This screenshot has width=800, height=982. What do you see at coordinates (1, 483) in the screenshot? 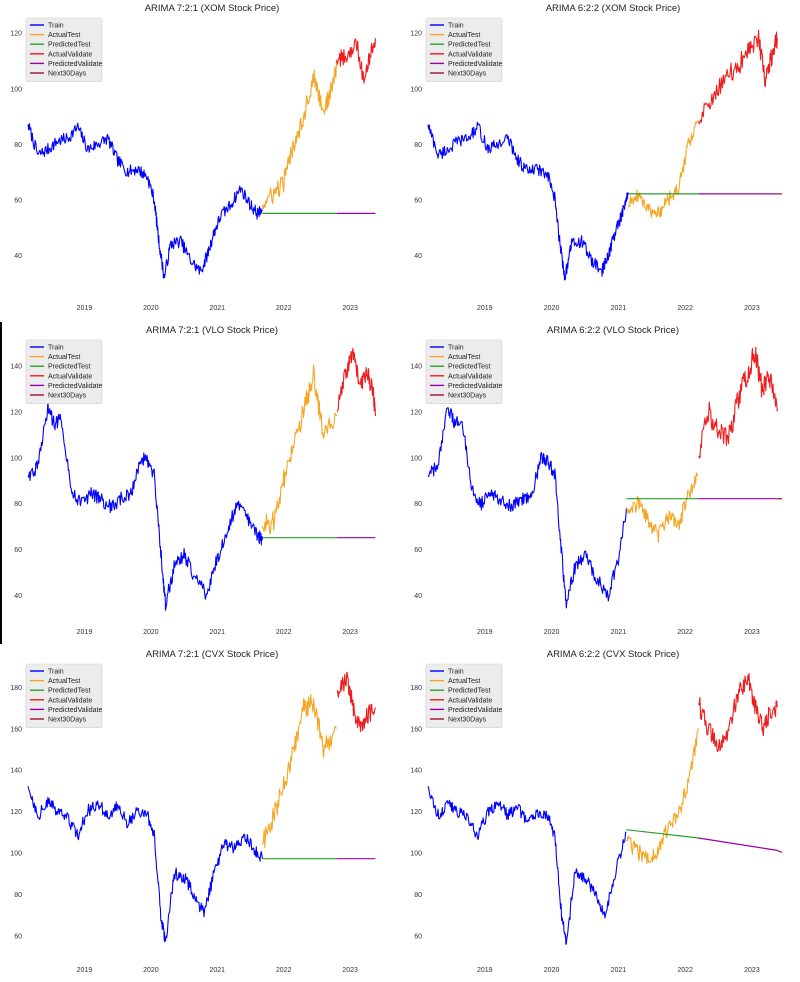
I see `frame-edge` at bounding box center [1, 483].